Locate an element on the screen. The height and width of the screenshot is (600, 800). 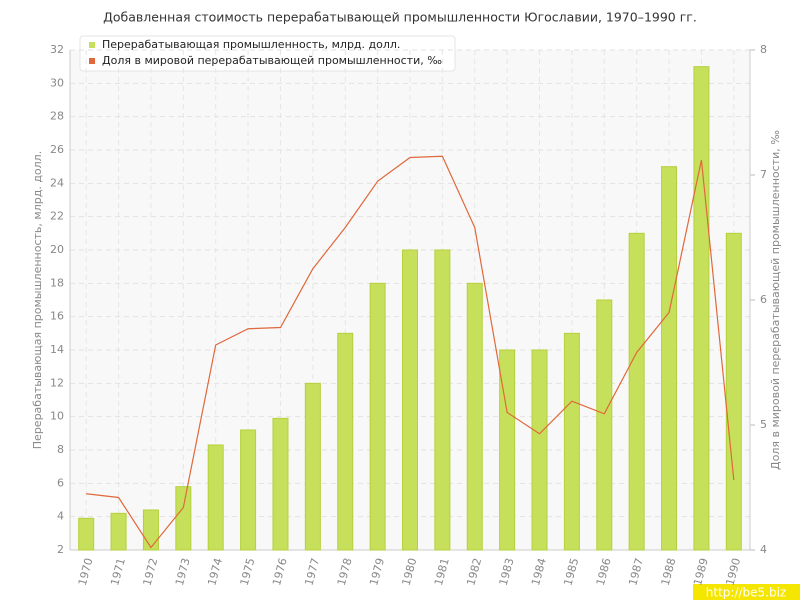
watermark-bg is located at coordinates (746, 592).